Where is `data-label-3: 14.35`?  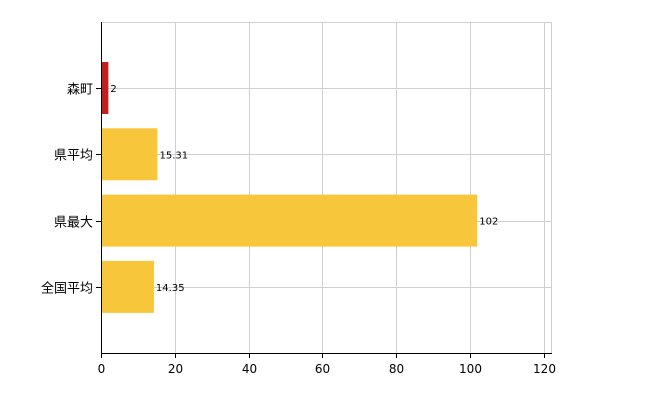
data-label-3: 14.35 is located at coordinates (170, 288).